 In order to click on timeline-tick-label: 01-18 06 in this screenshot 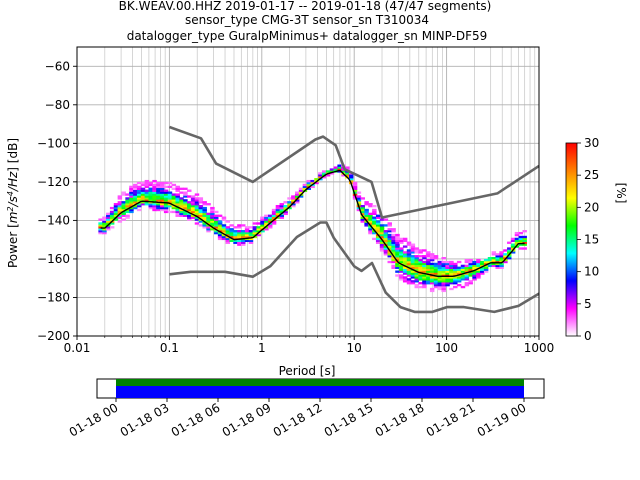, I will do `click(196, 419)`.